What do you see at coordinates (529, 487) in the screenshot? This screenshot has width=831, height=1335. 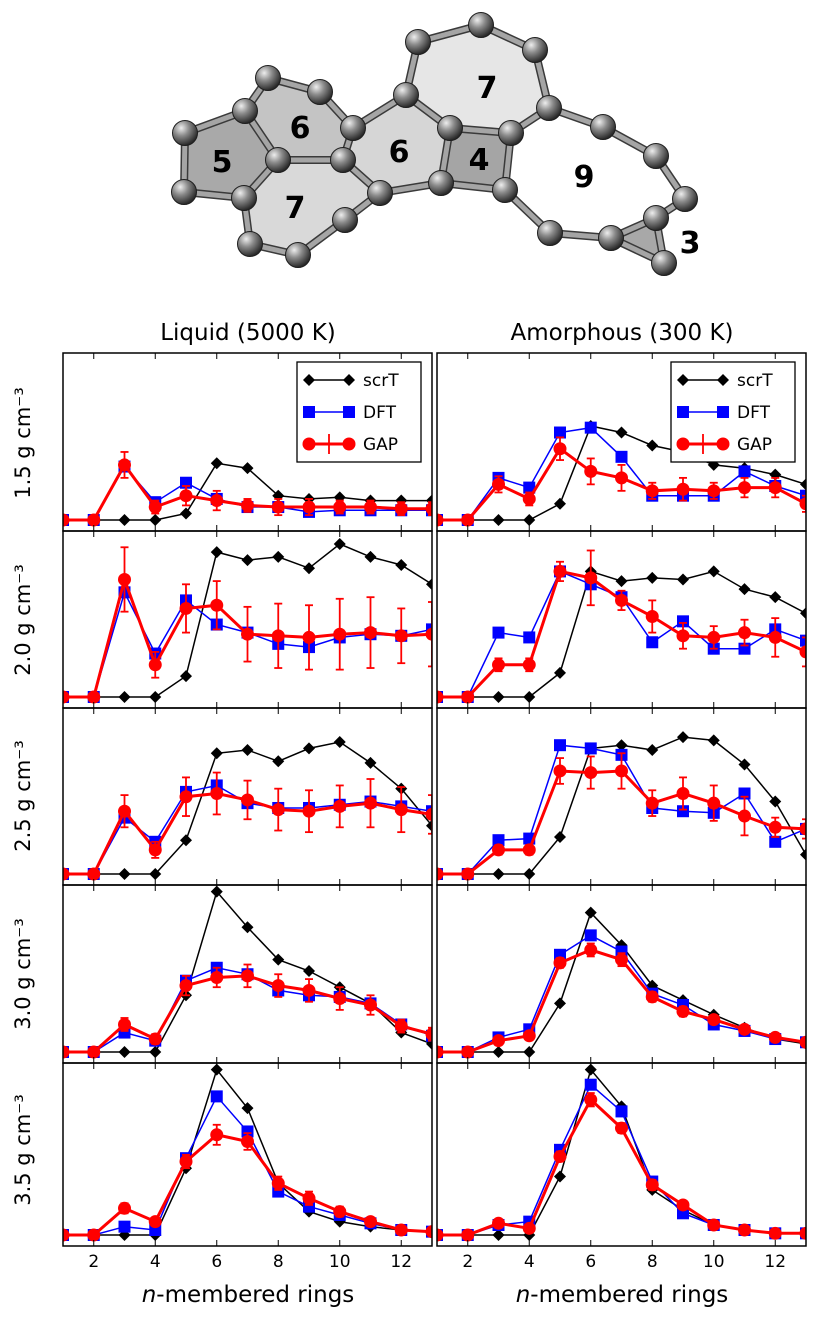 I see `point-dft-n4` at bounding box center [529, 487].